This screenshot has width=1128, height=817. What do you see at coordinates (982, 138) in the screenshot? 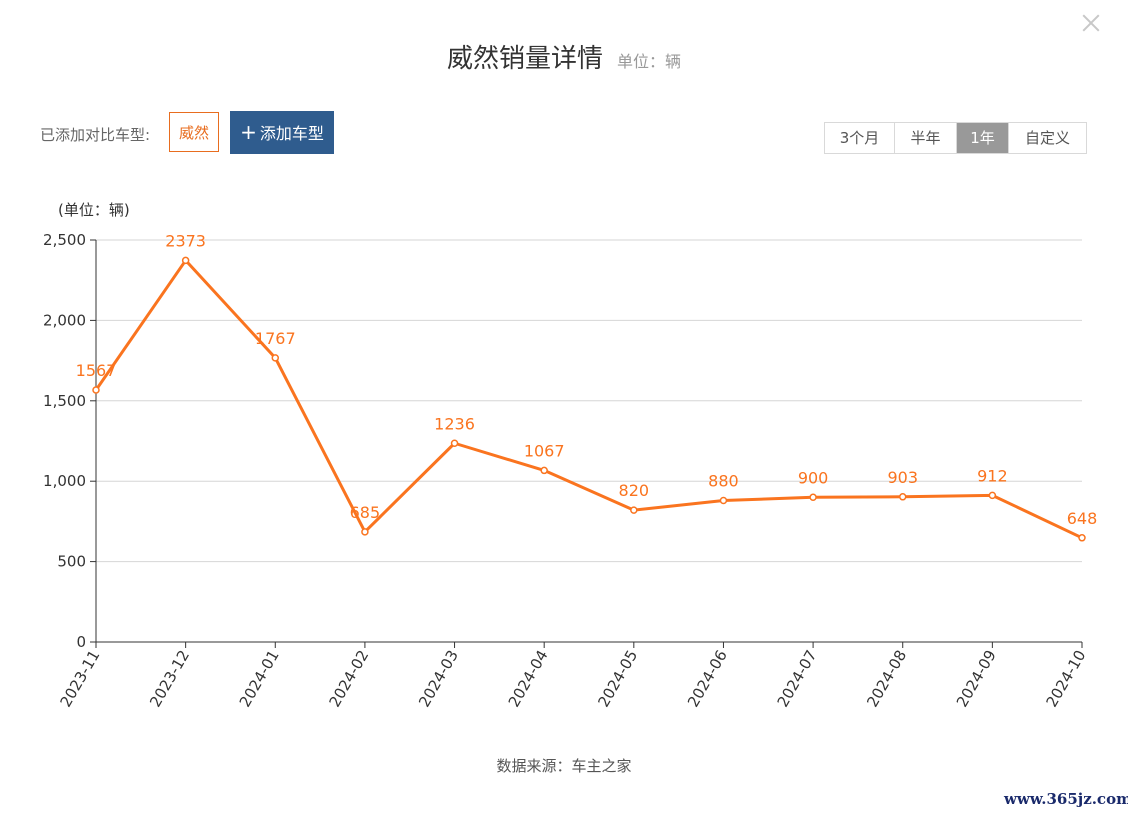
I see `tab-1-year: 1年` at bounding box center [982, 138].